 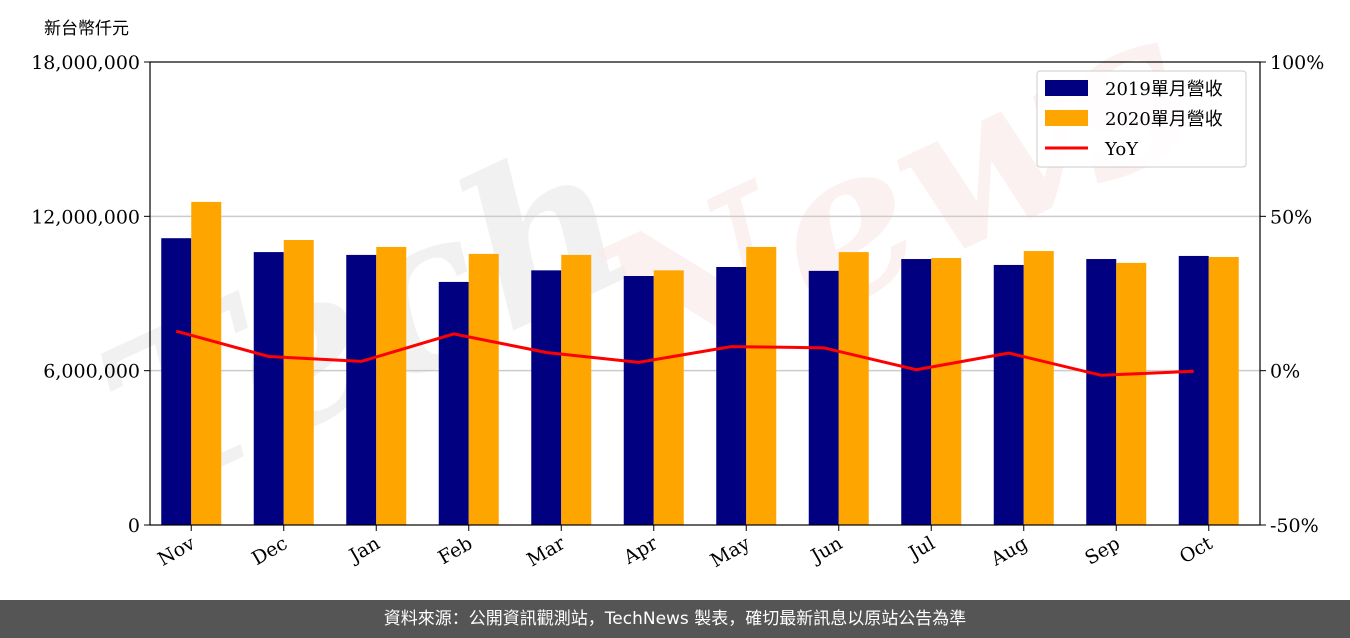 What do you see at coordinates (1008, 394) in the screenshot?
I see `bar-2019-Aug` at bounding box center [1008, 394].